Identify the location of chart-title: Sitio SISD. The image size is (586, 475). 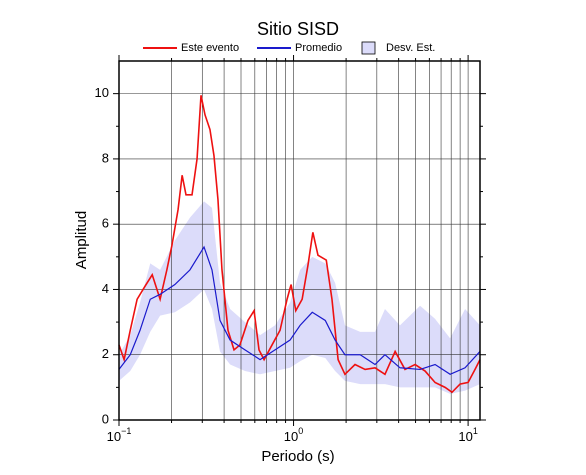
(298, 29).